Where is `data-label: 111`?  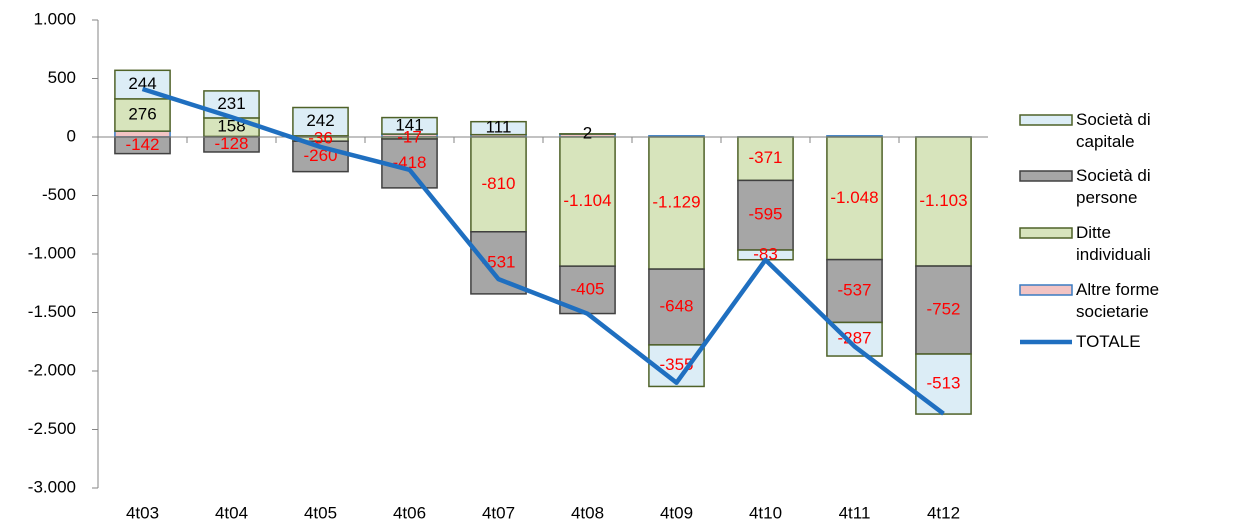
data-label: 111 is located at coordinates (499, 127).